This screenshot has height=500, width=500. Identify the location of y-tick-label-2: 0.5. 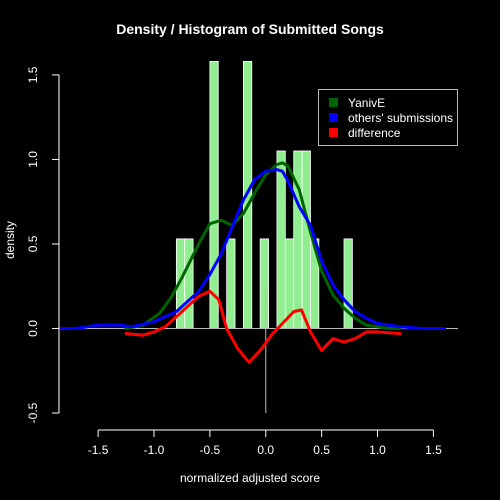
(33, 243).